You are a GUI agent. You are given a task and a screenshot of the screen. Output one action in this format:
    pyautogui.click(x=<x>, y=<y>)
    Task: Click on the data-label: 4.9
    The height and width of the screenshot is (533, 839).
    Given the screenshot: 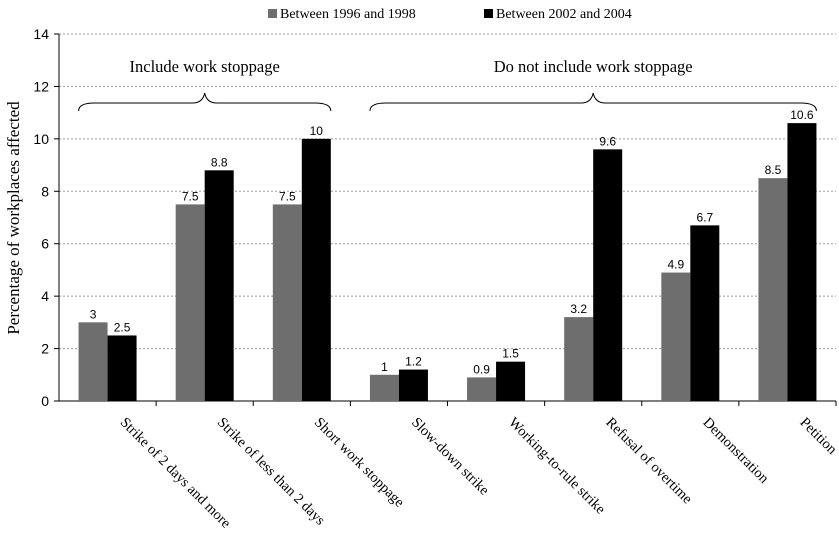 What is the action you would take?
    pyautogui.click(x=675, y=265)
    